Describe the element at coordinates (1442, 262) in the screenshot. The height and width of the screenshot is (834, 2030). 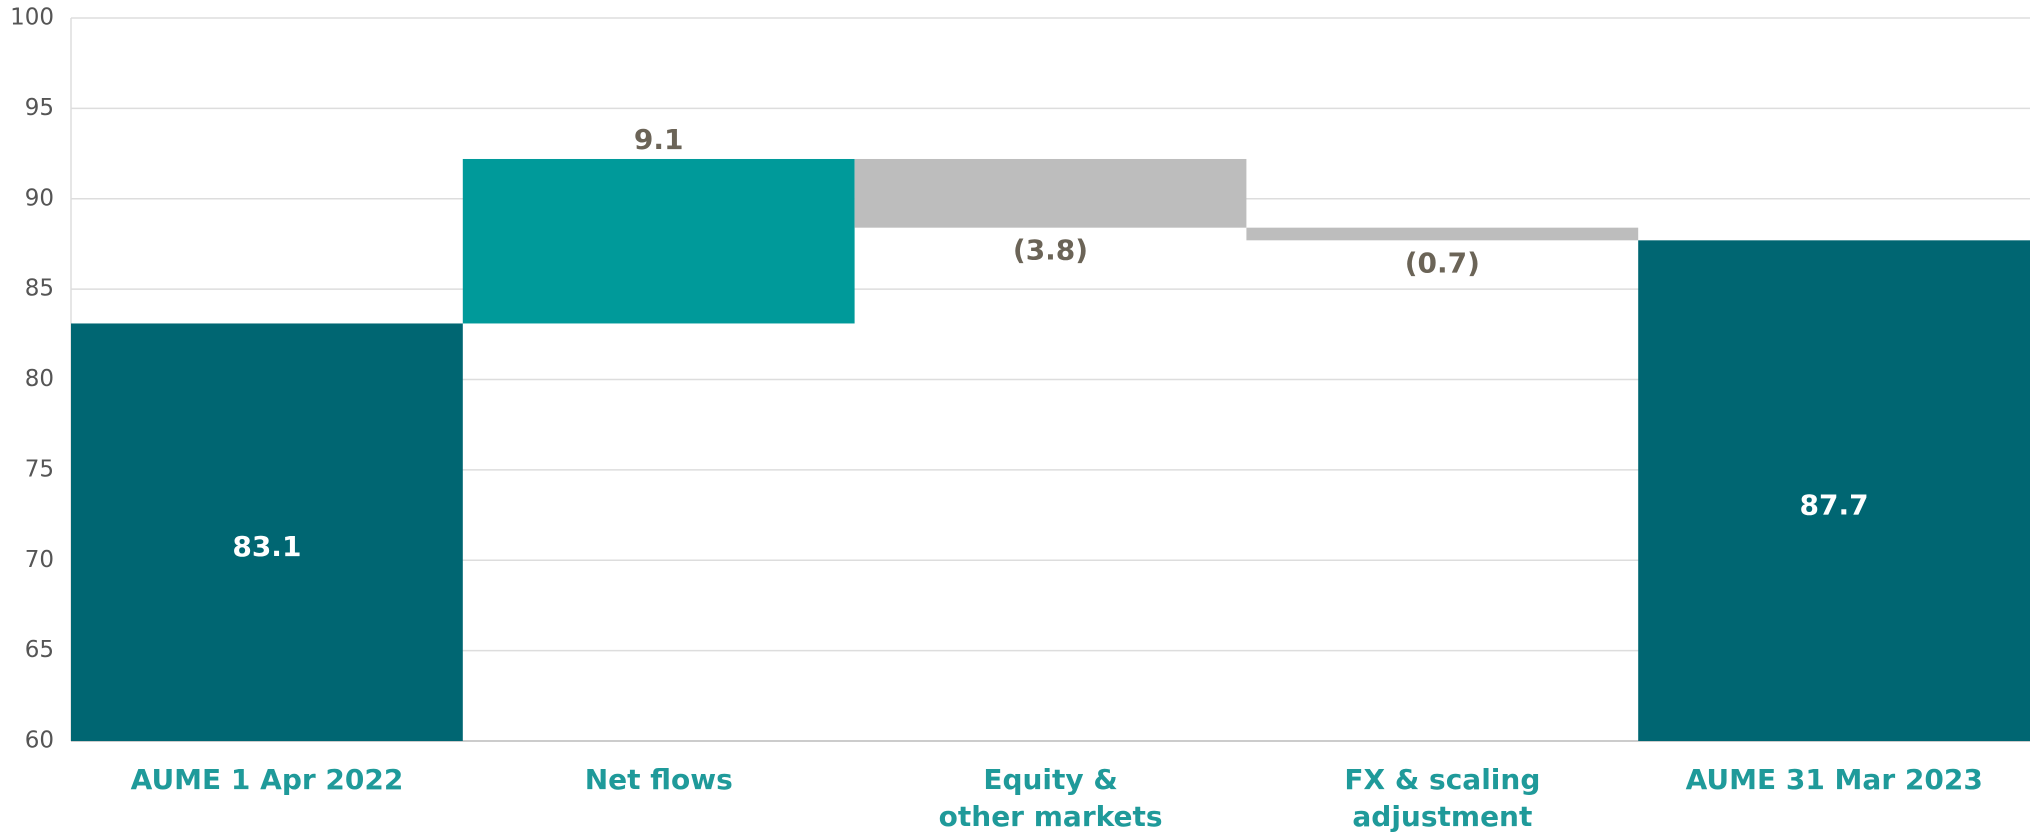
I see `value-label: (0.7)` at that location.